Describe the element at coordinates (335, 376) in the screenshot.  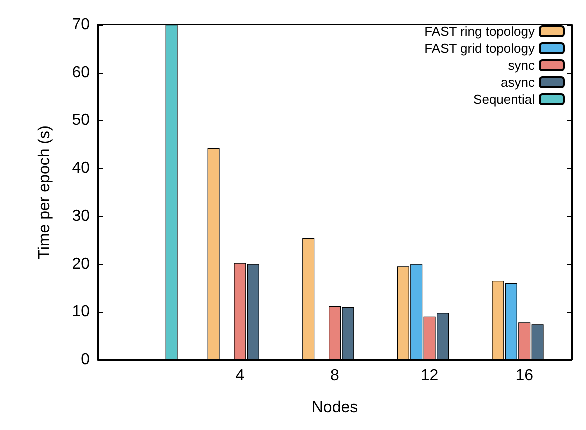
I see `x-tick-label: 8` at that location.